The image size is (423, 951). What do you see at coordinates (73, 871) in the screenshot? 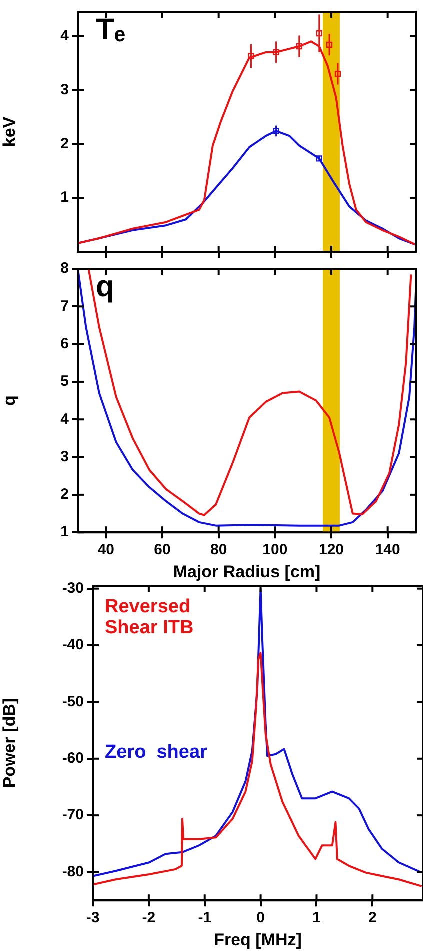
I see `y-tick-label: -80` at bounding box center [73, 871].